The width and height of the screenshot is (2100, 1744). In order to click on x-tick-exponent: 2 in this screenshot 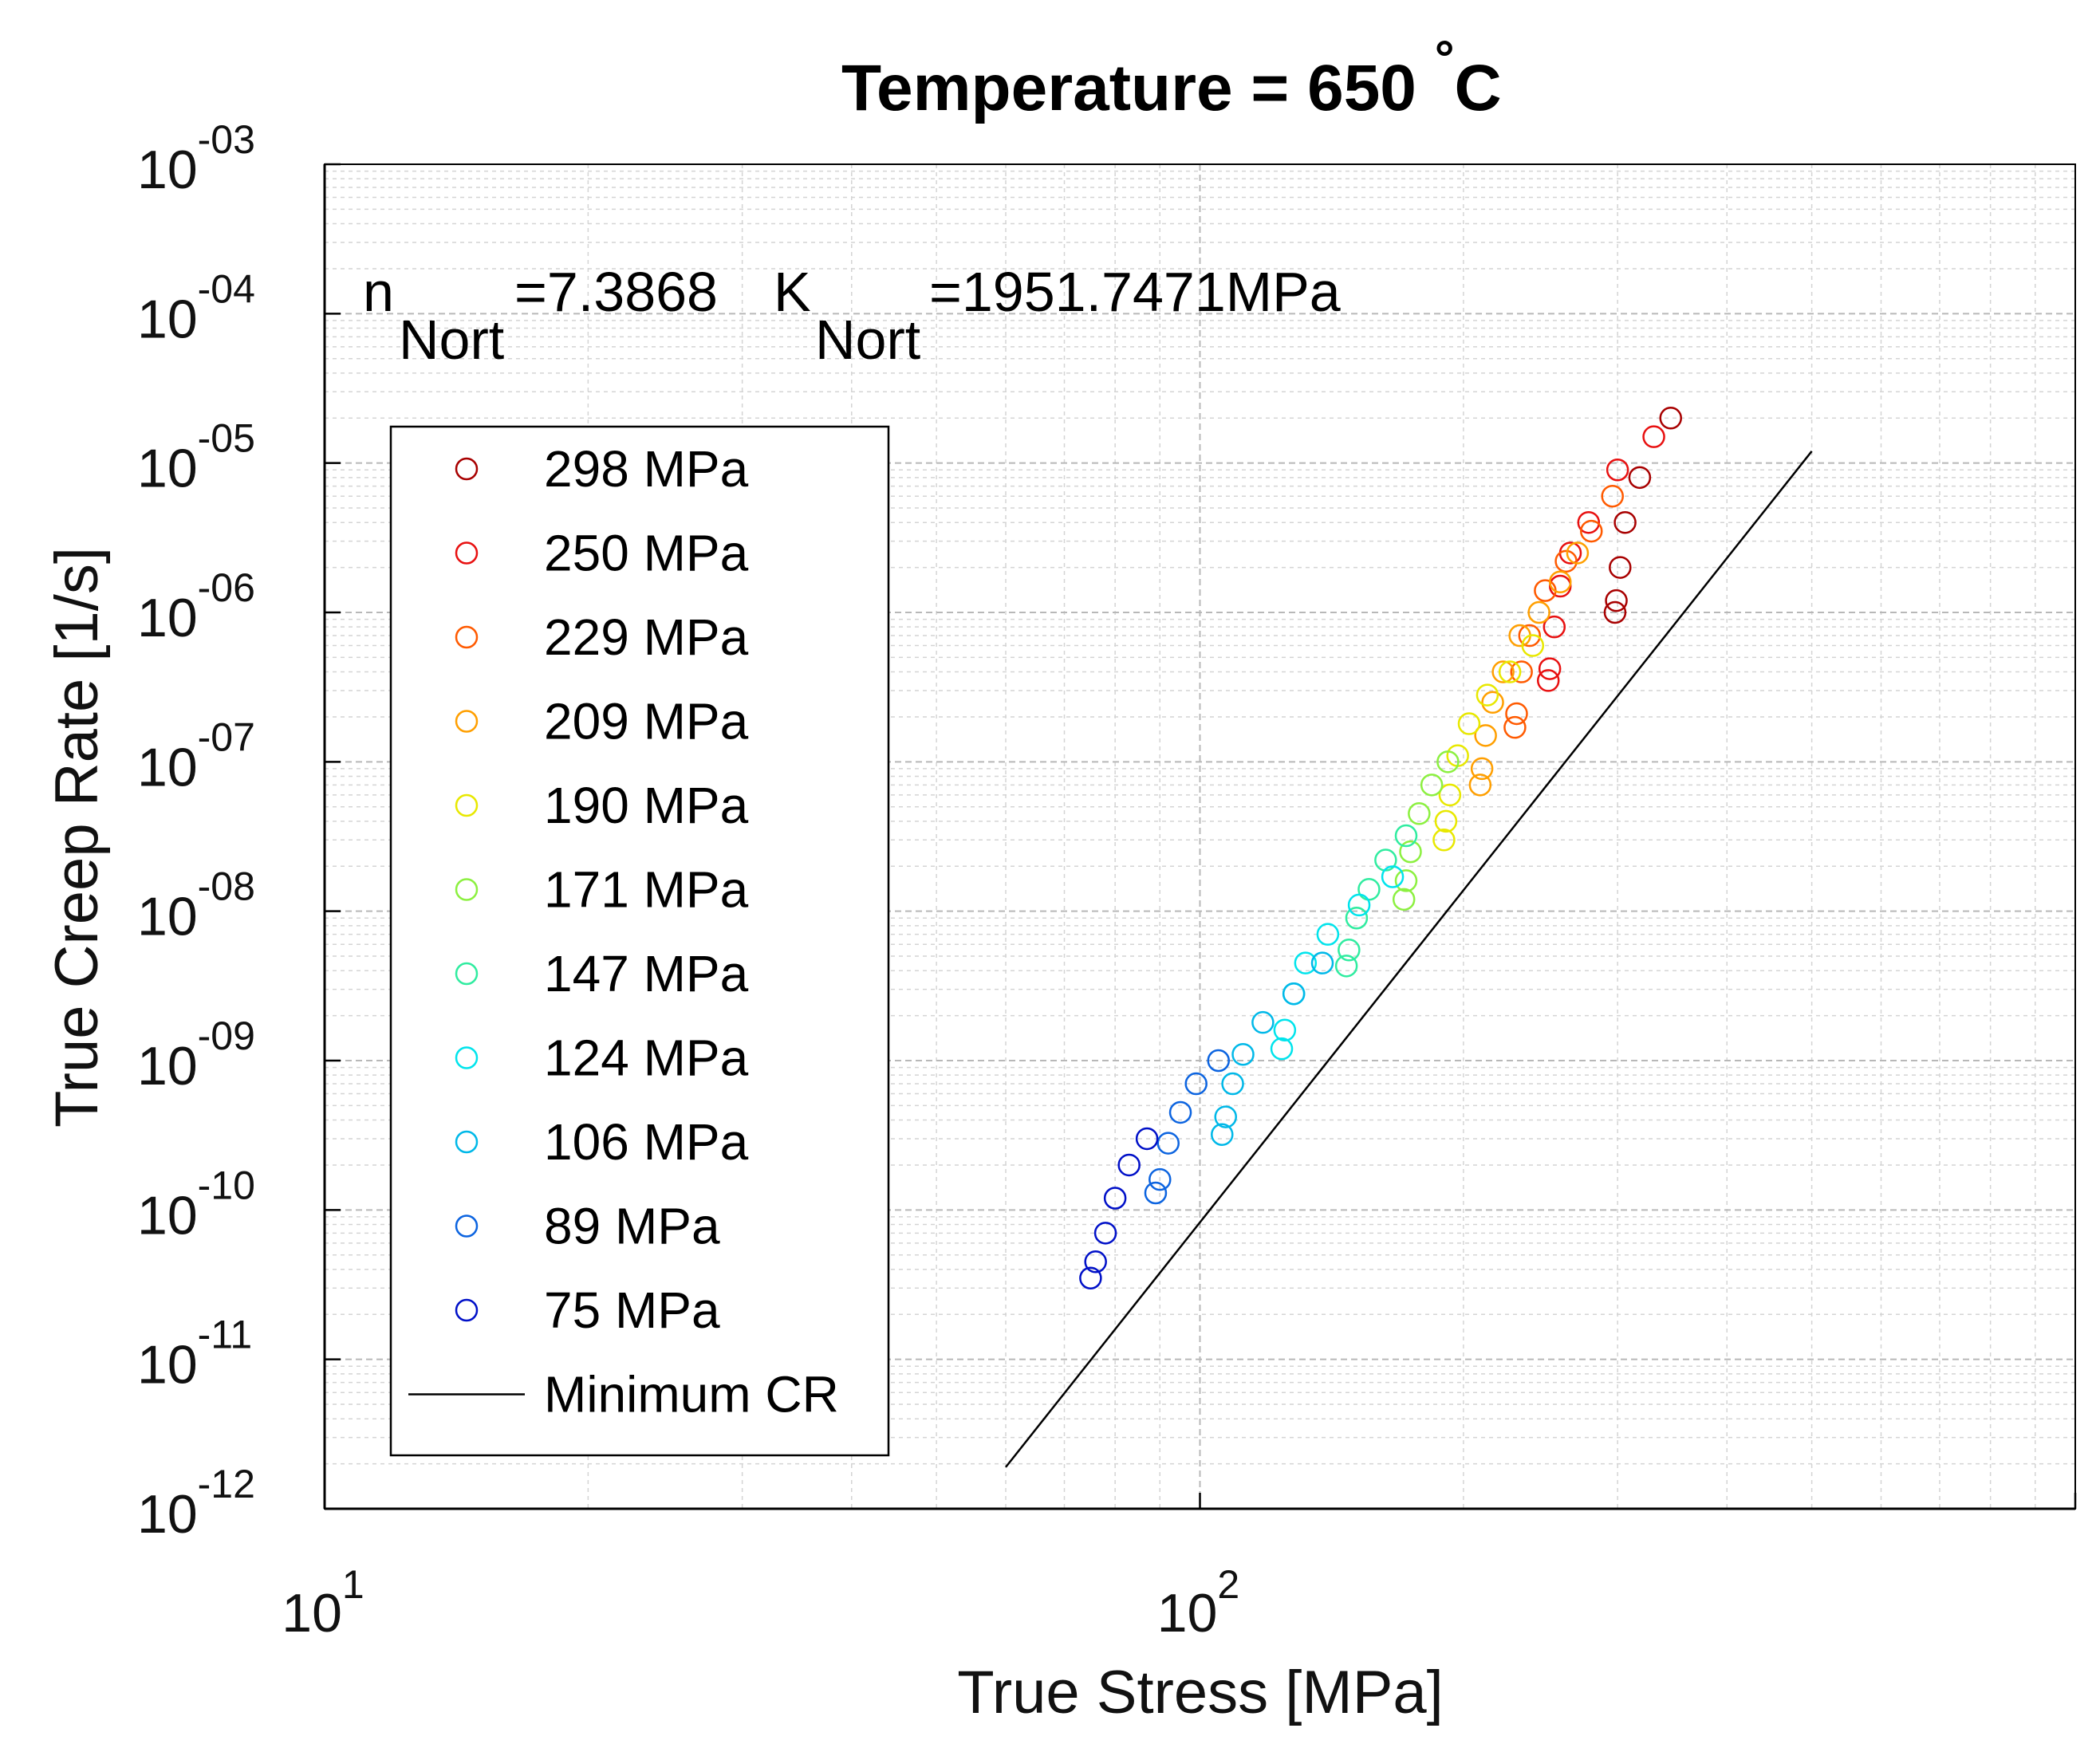, I will do `click(1228, 1584)`.